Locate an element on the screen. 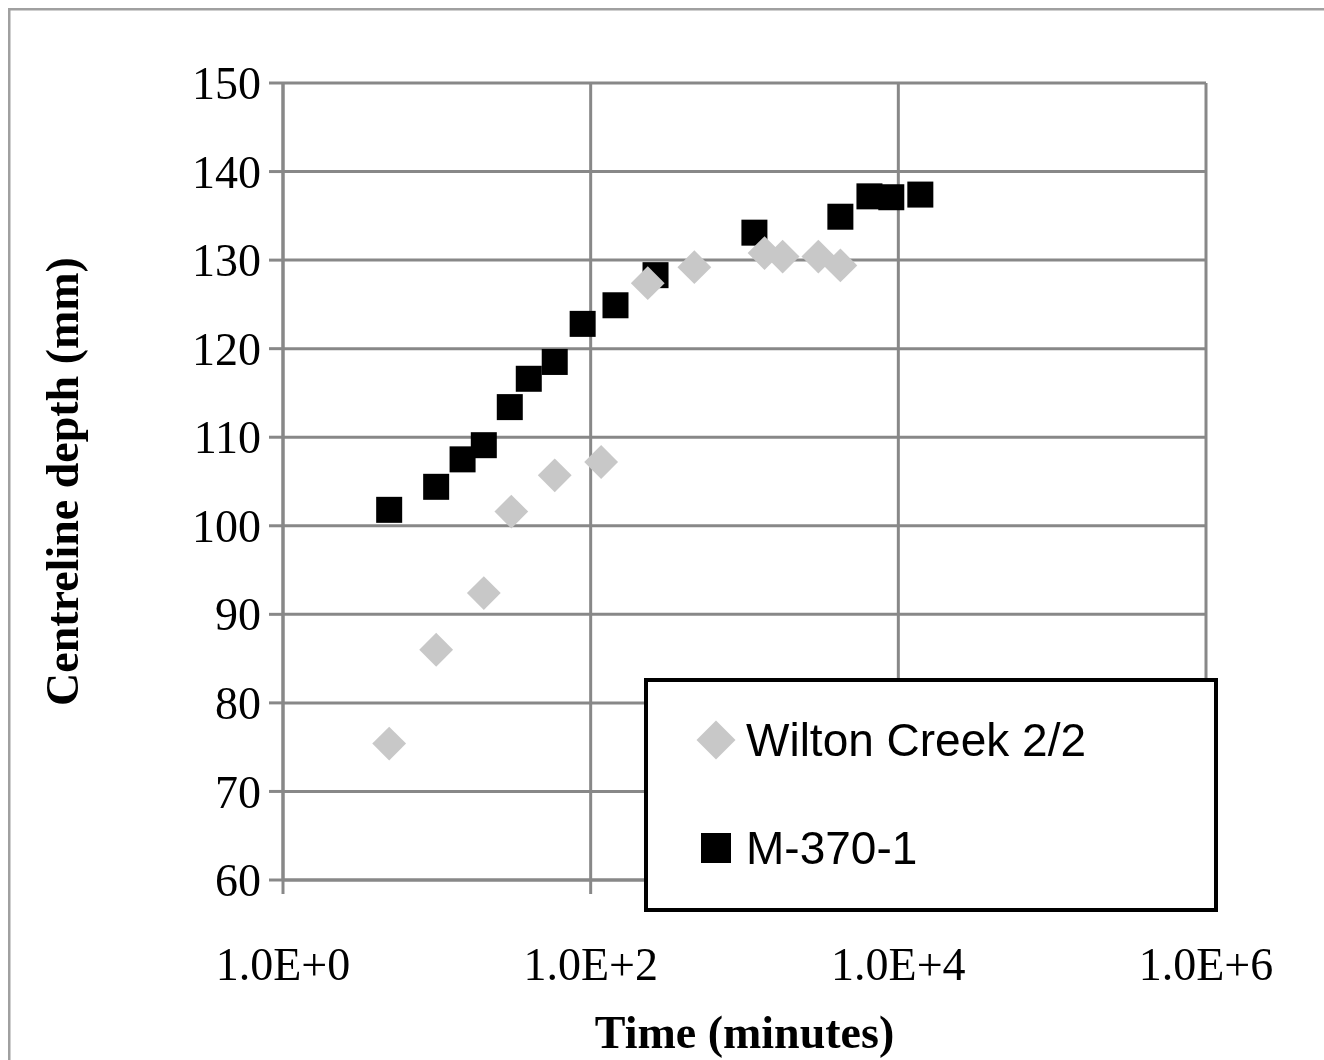 The width and height of the screenshot is (1324, 1060). y-tick-label: 80 is located at coordinates (238, 703).